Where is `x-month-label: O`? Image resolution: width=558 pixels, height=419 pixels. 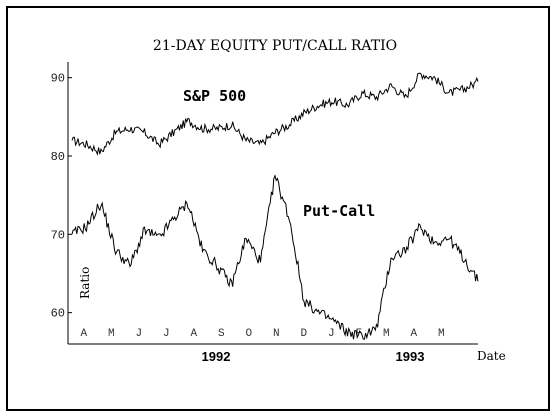
x-month-label: O is located at coordinates (248, 334).